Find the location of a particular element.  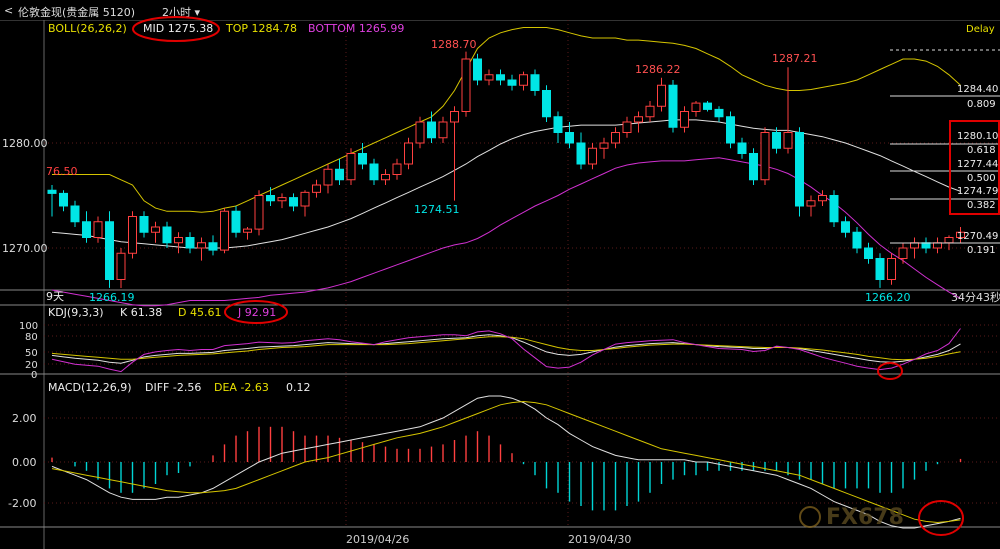

macd-cross-circle is located at coordinates (941, 518).